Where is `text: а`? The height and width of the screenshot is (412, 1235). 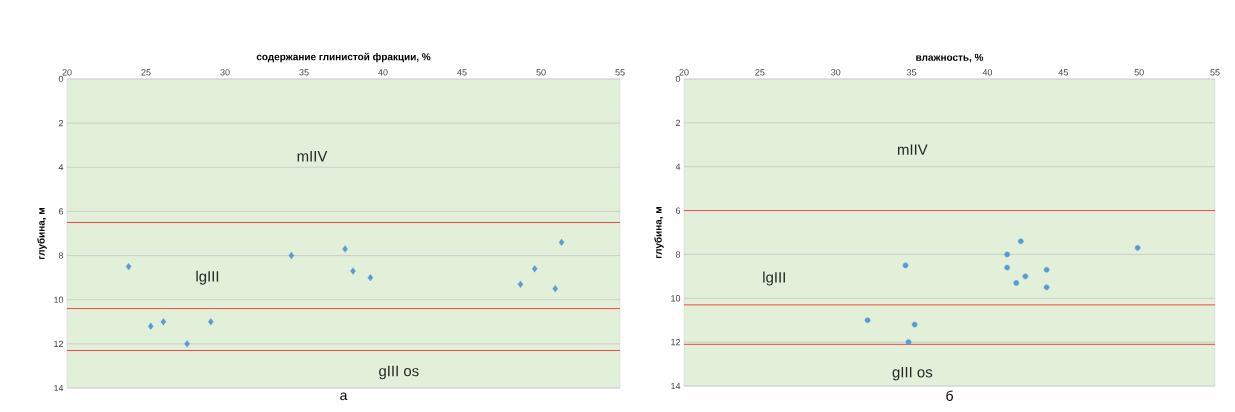 text: а is located at coordinates (344, 396).